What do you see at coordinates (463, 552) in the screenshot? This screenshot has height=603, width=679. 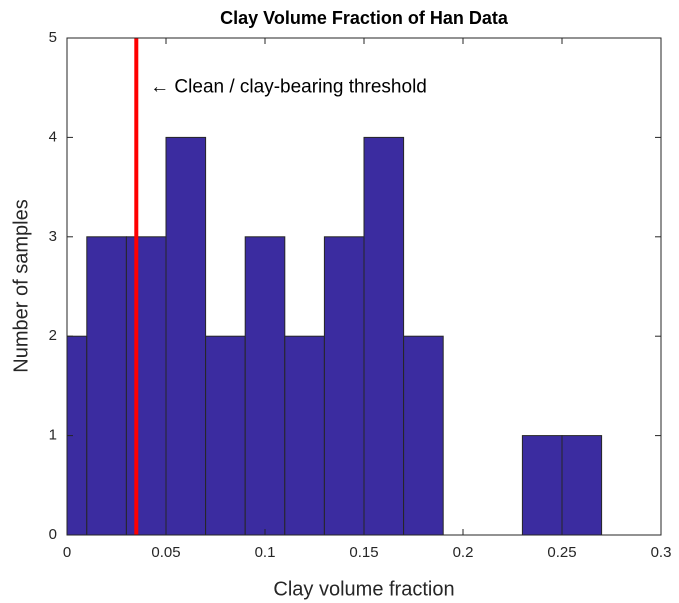 I see `x-tick-label: 0.2` at bounding box center [463, 552].